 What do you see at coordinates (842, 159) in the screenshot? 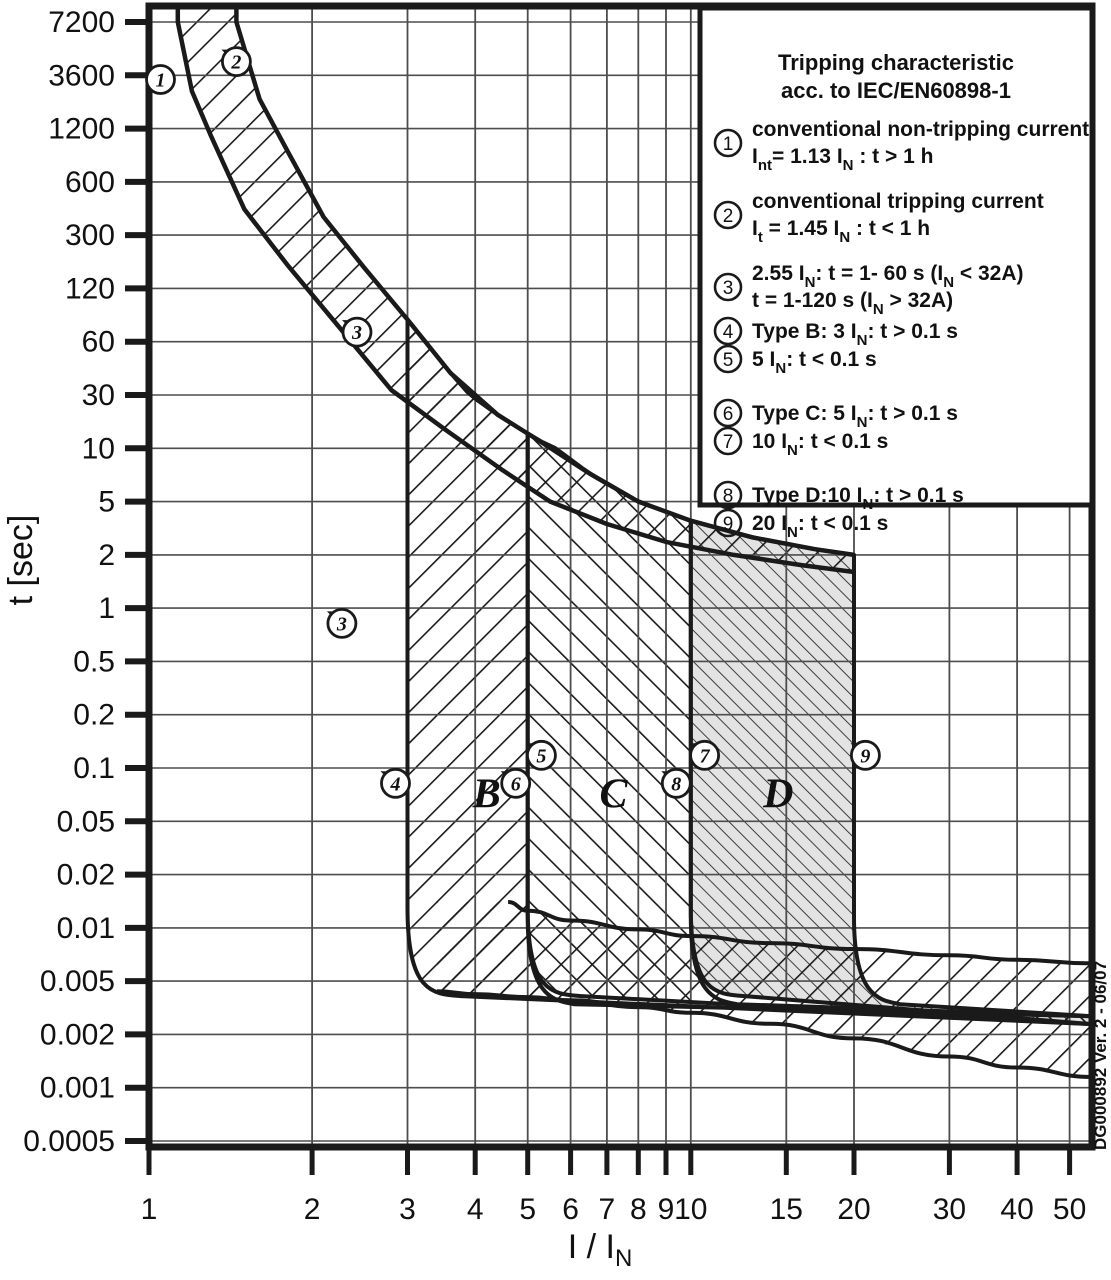
I see `legend-entry-line: Int= 1.13 IN : t > 1 h` at bounding box center [842, 159].